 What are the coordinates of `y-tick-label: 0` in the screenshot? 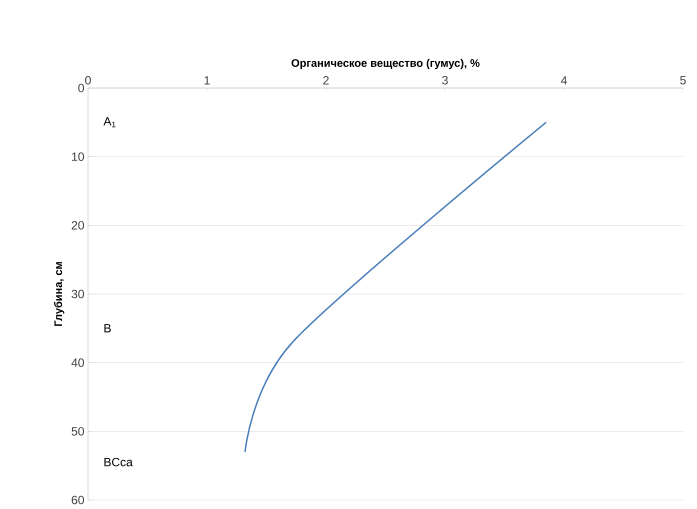 It's located at (81, 88).